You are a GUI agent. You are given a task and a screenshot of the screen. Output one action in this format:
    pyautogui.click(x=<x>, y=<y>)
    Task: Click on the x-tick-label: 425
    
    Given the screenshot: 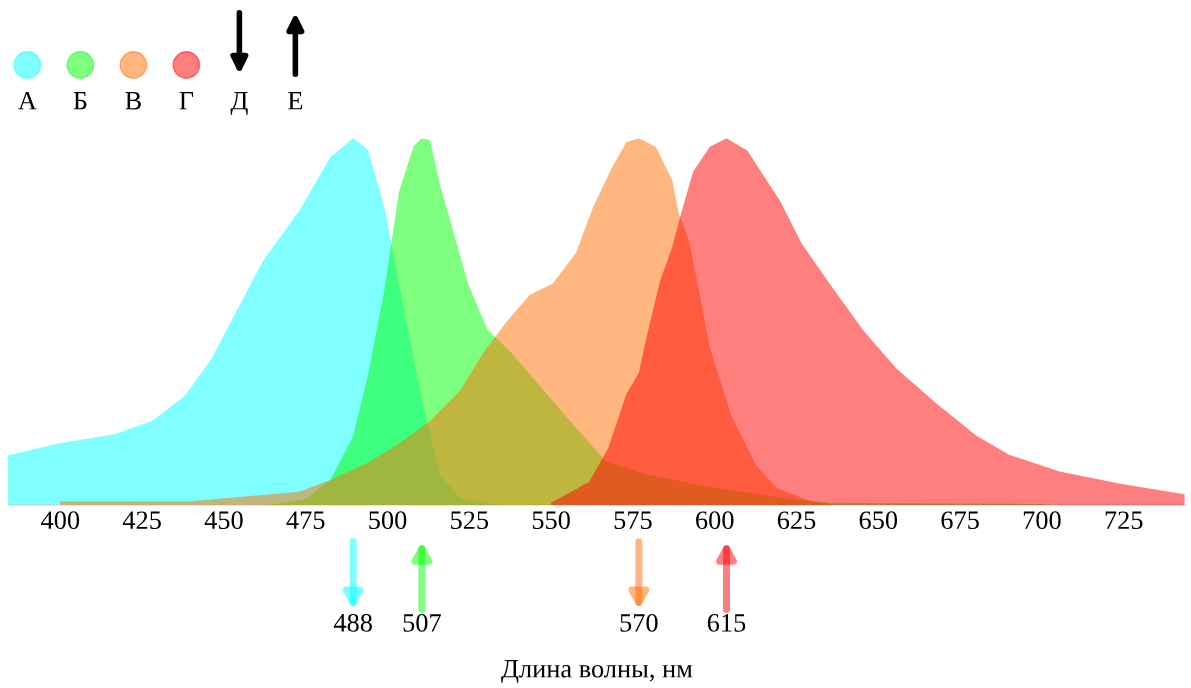 What is the action you would take?
    pyautogui.click(x=141, y=520)
    